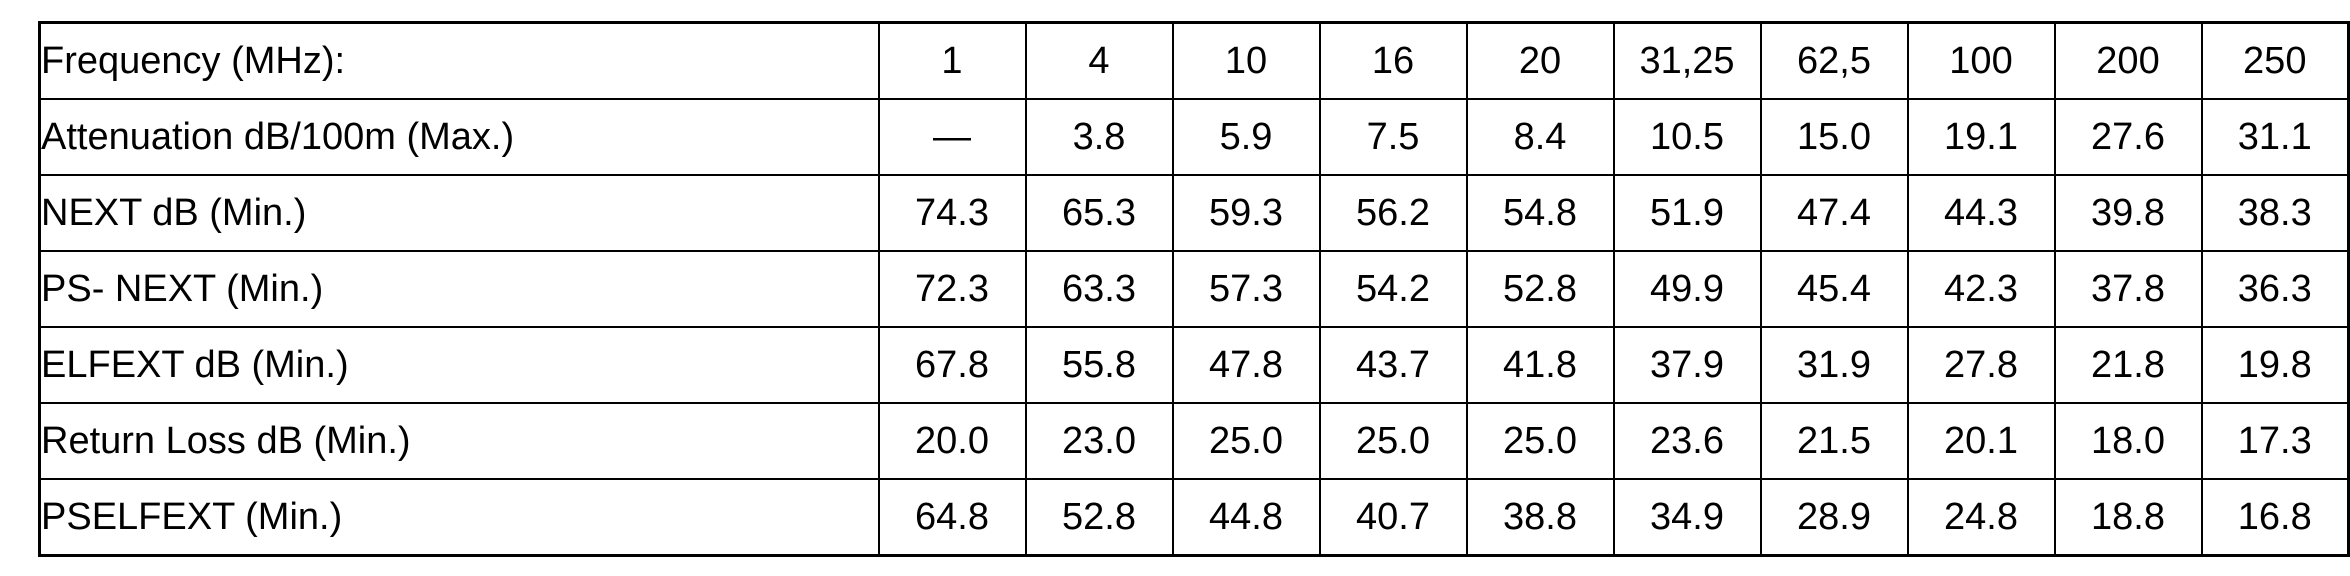 The width and height of the screenshot is (2350, 576). What do you see at coordinates (1099, 60) in the screenshot?
I see `value-cell: 4` at bounding box center [1099, 60].